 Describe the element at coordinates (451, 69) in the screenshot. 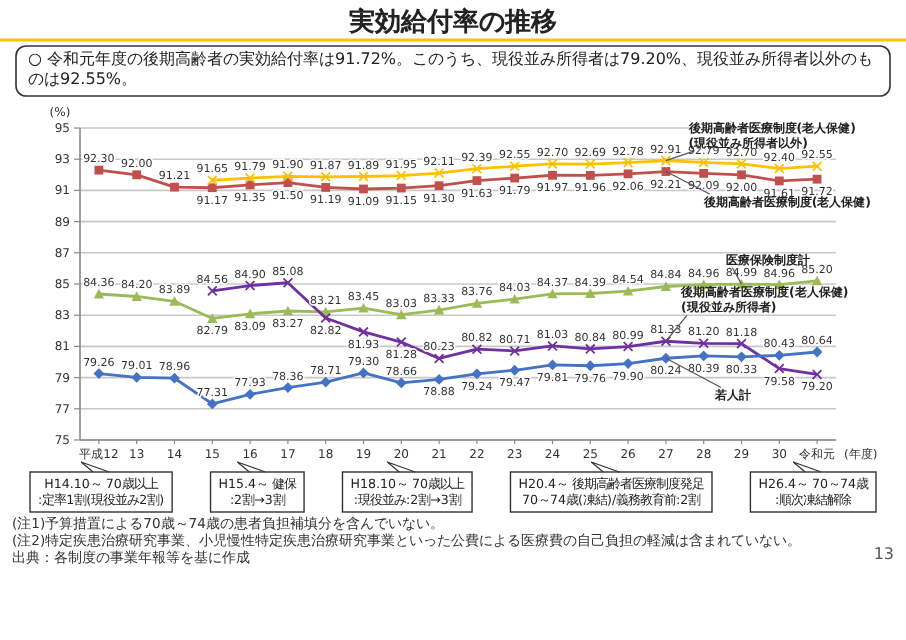

I see `chart-subtitle: ○ 令和元年度の後期高齢者の実効給付率は91.72%。このうち、現役並み所得者は79.20%、現役並み所得者以外のものは92.55%。` at that location.